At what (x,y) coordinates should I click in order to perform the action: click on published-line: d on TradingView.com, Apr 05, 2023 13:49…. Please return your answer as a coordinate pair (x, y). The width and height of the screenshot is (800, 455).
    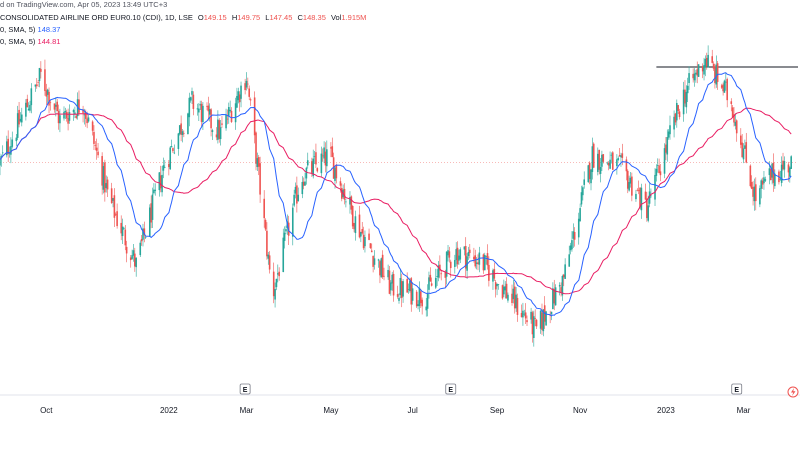
    Looking at the image, I should click on (83, 4).